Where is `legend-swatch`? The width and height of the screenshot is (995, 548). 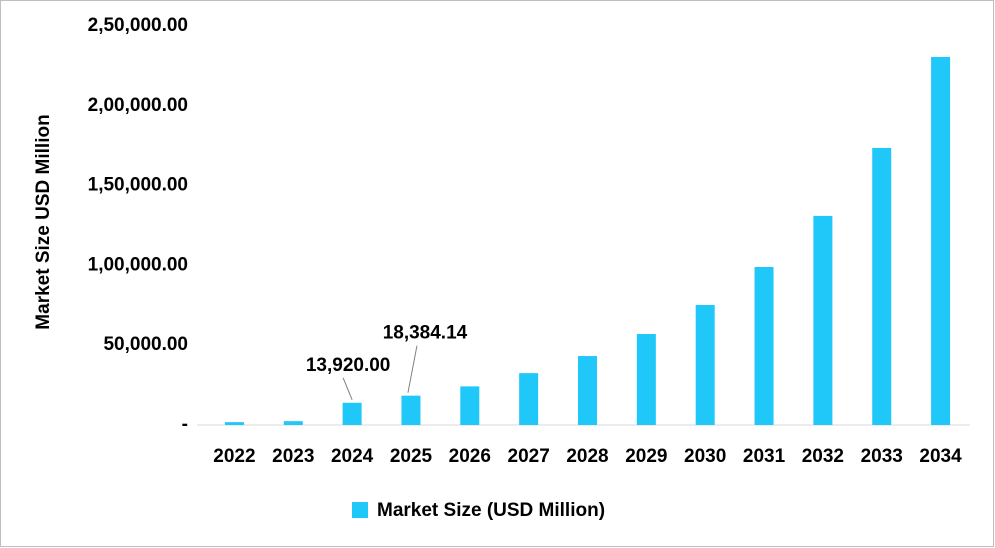
legend-swatch is located at coordinates (360, 510).